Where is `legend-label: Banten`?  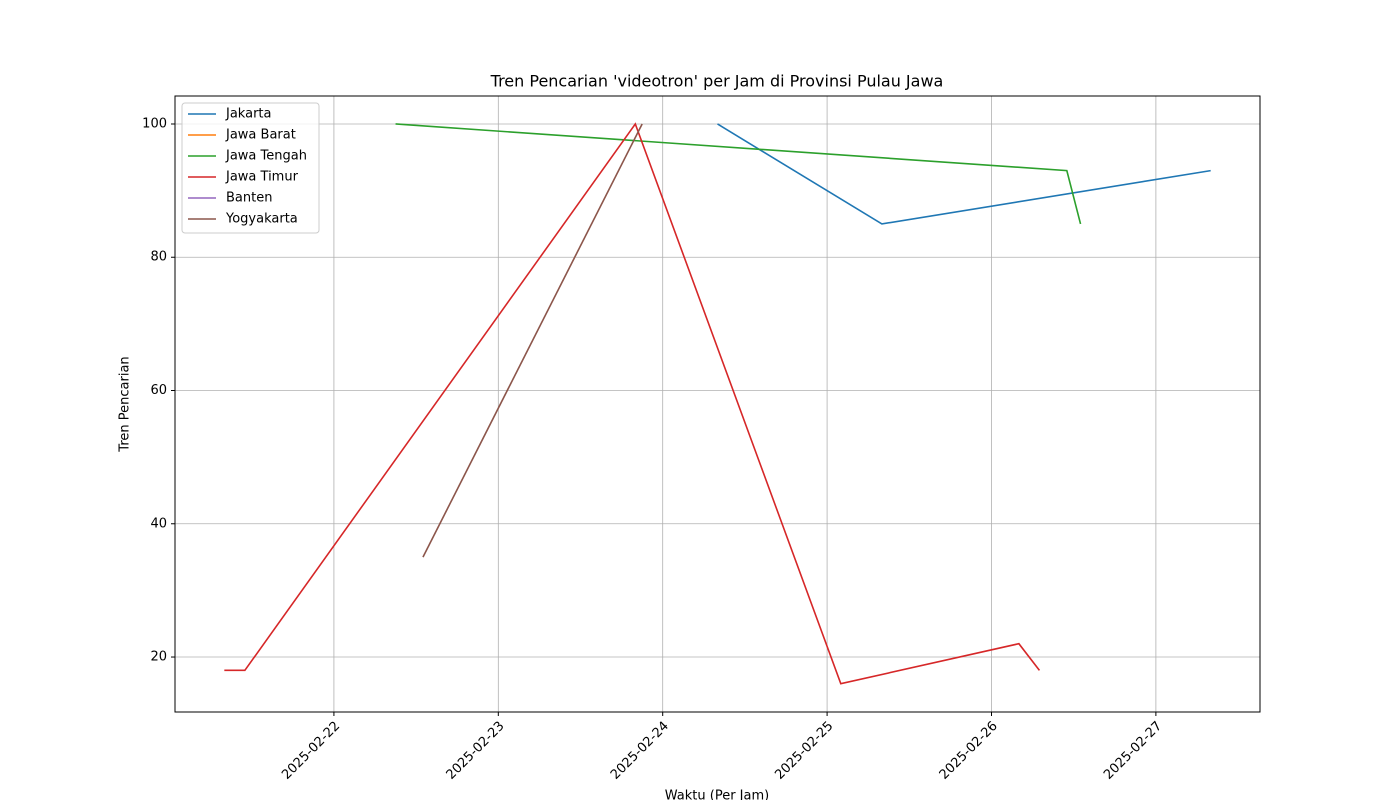 legend-label: Banten is located at coordinates (249, 198).